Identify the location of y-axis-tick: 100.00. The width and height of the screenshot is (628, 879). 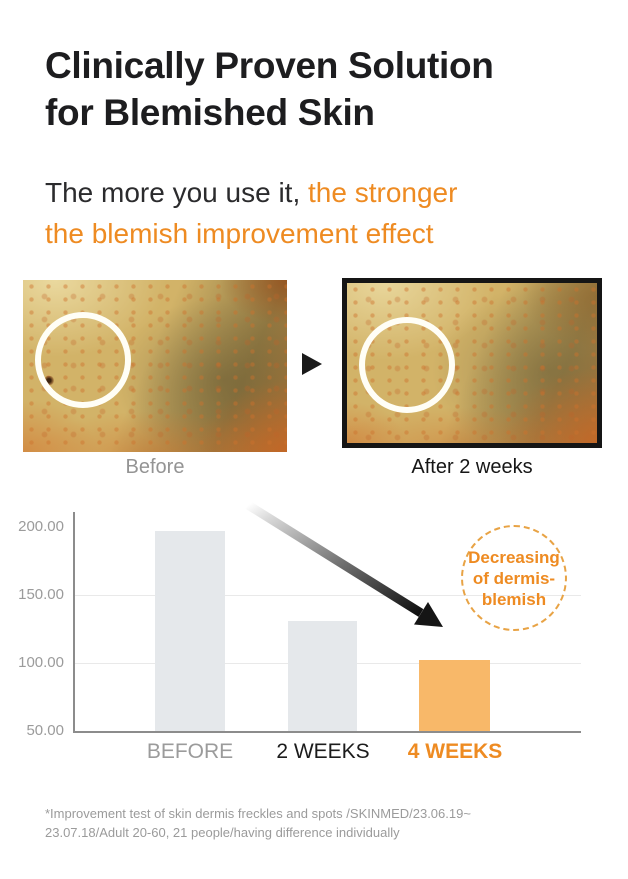
(41, 662).